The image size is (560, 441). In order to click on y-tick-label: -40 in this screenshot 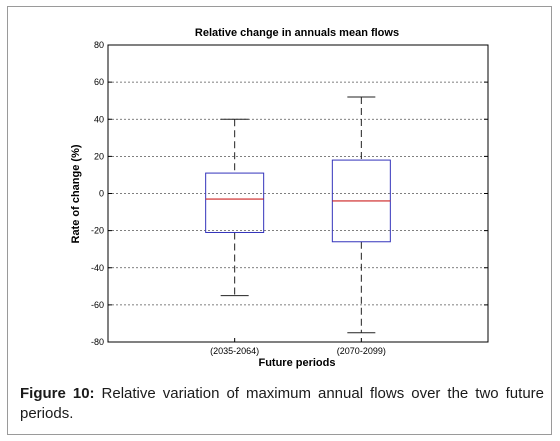, I will do `click(97, 268)`.